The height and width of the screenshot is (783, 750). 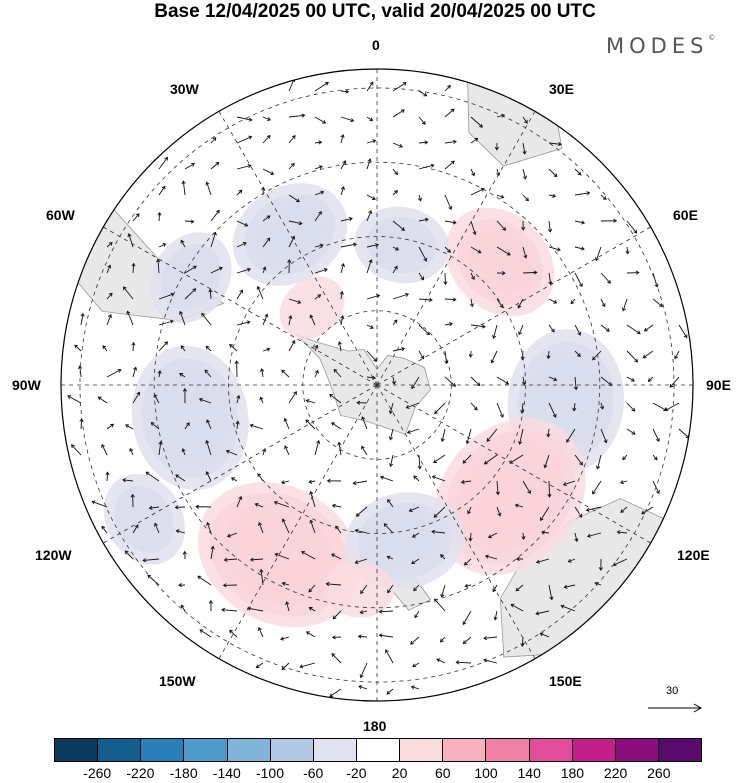 I want to click on brand-logo: MODES©, so click(x=661, y=46).